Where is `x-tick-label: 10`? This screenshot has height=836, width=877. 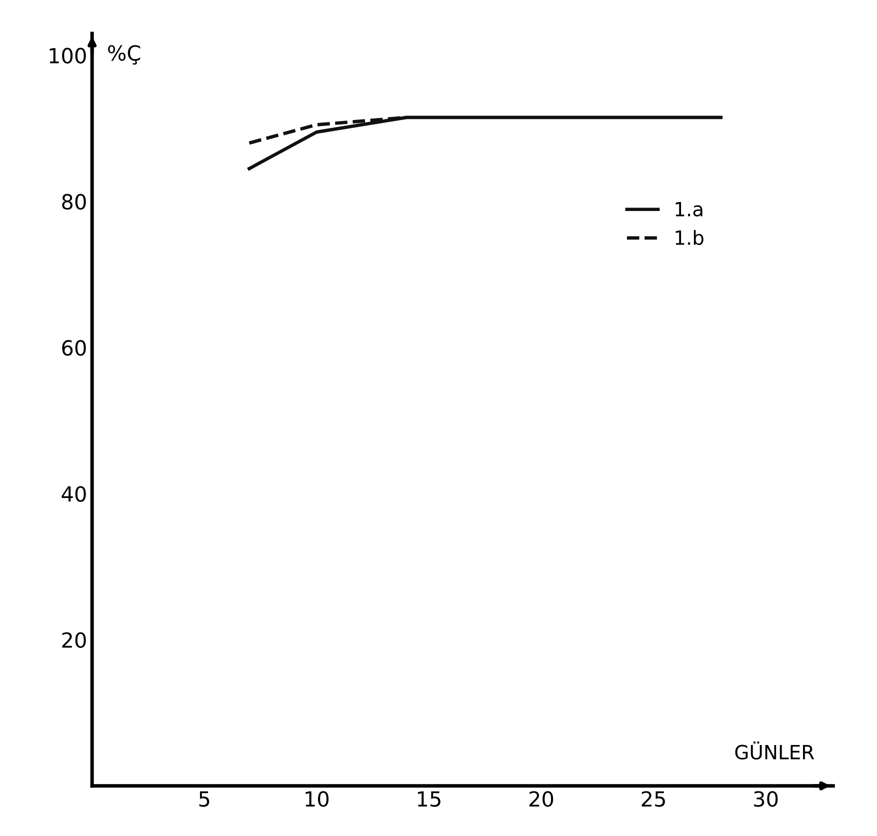 x-tick-label: 10 is located at coordinates (317, 799).